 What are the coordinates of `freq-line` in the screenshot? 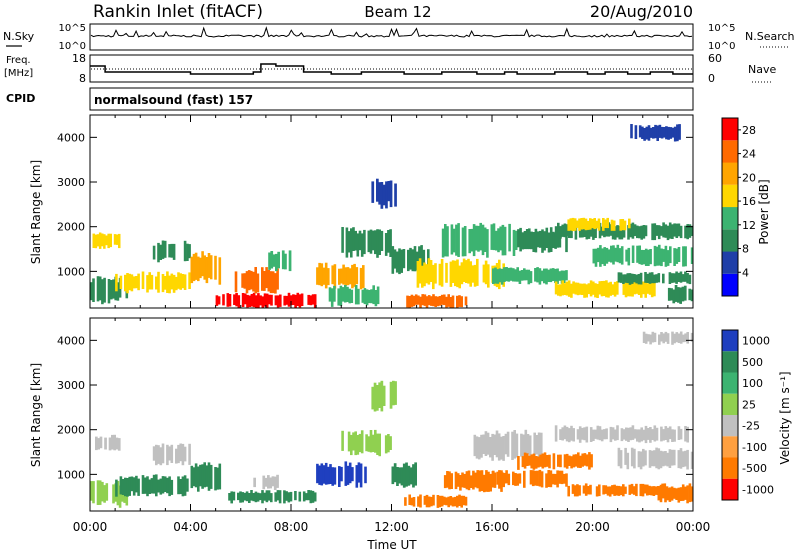 It's located at (391, 69).